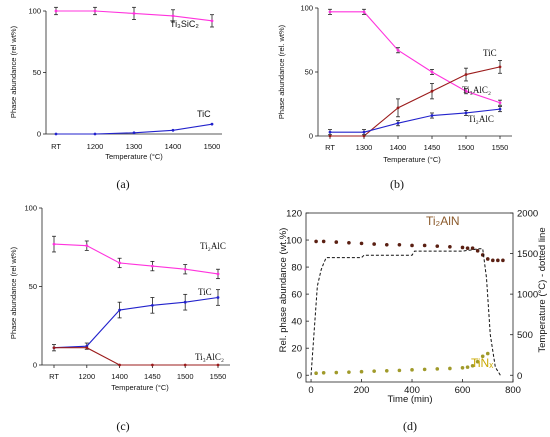  Describe the element at coordinates (415, 101) in the screenshot. I see `panel-b-series-tic-line` at that location.